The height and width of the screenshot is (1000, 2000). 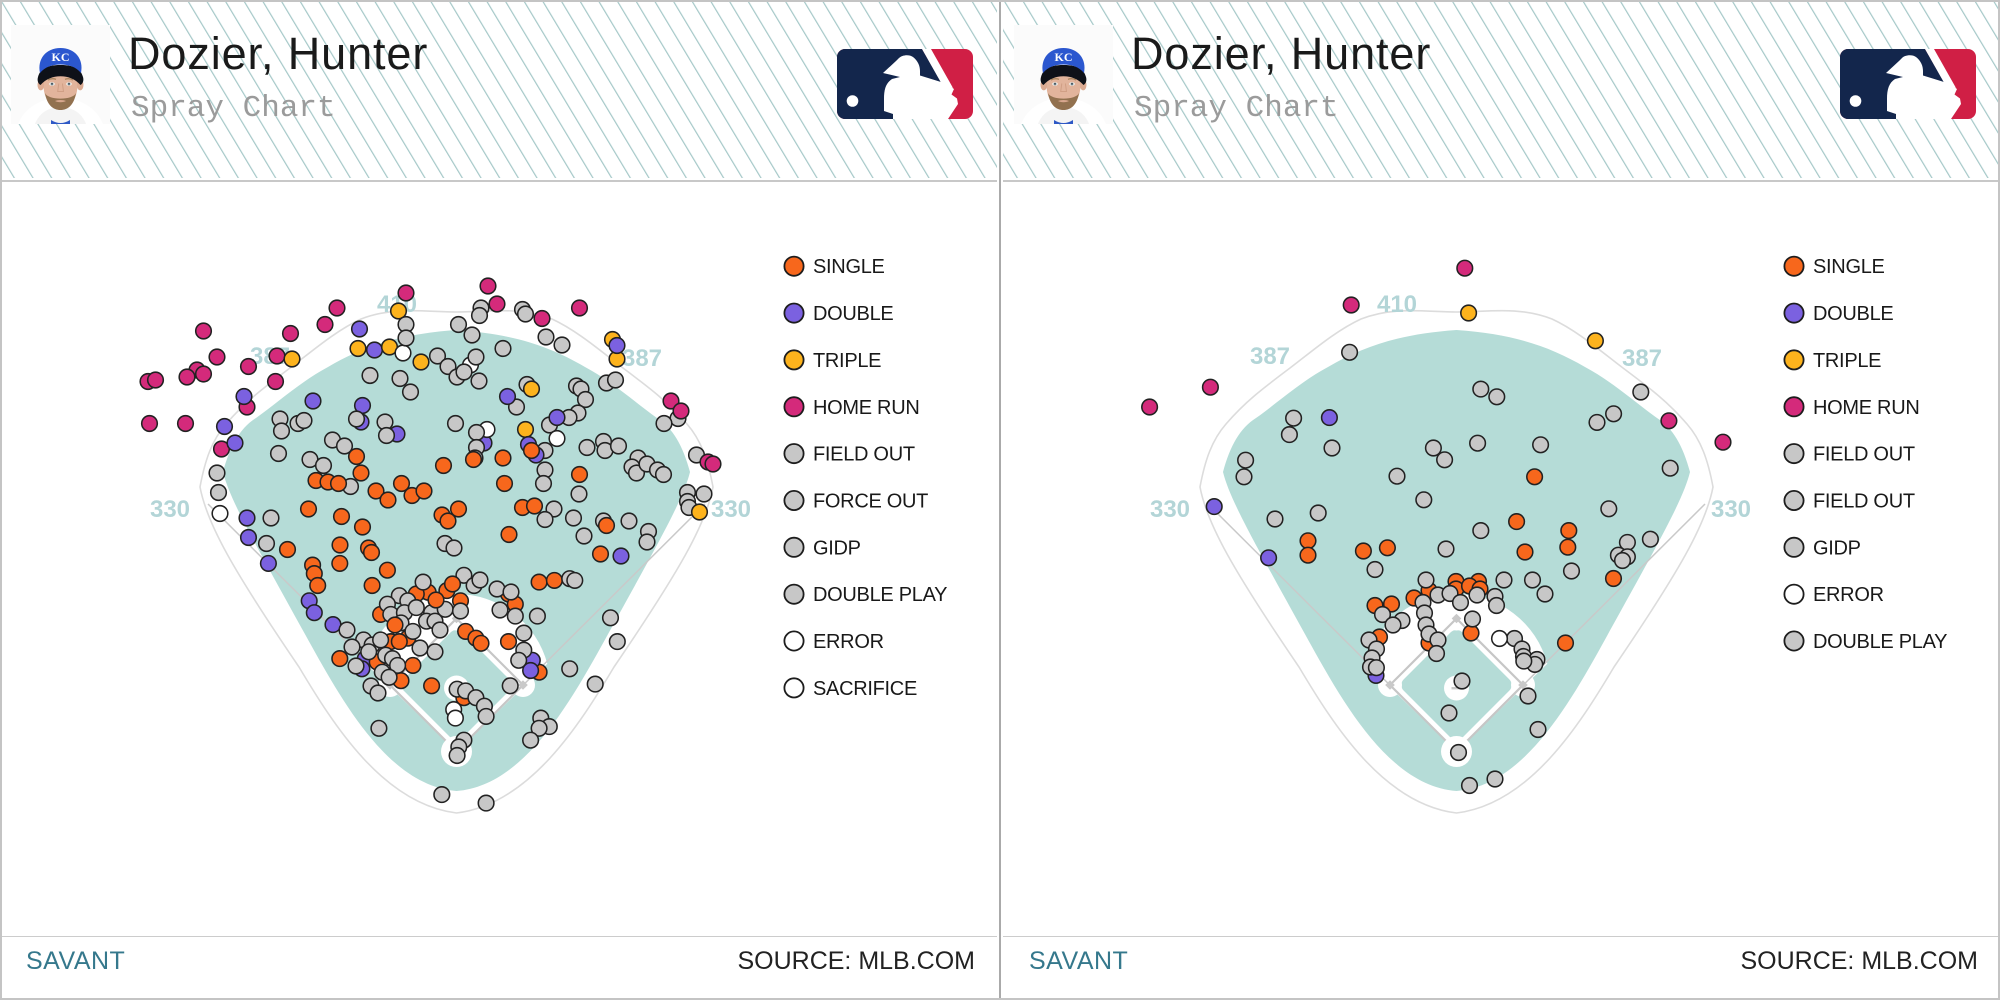 I want to click on svg-text: SACRIFICE, so click(x=865, y=689).